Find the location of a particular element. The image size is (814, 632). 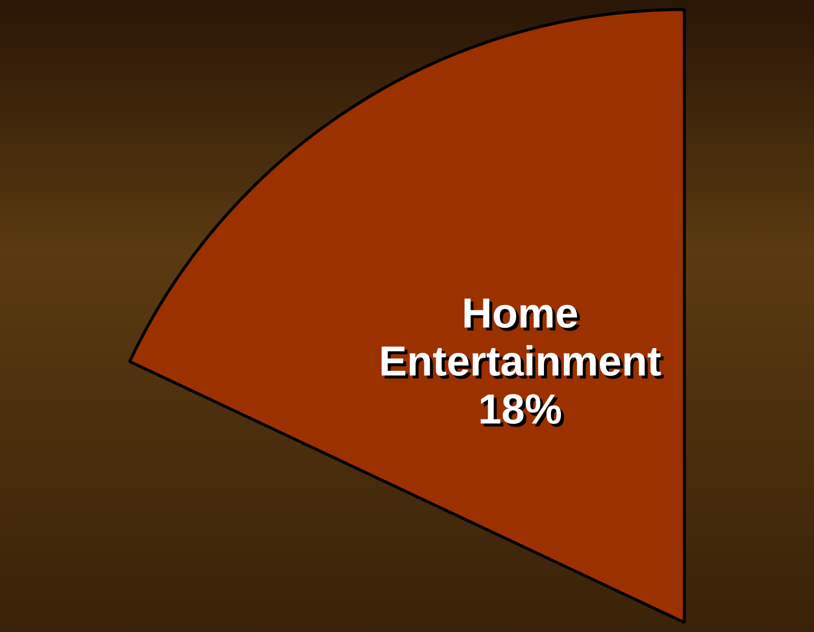

slice-label: Home Entertainment is located at coordinates (523, 338).